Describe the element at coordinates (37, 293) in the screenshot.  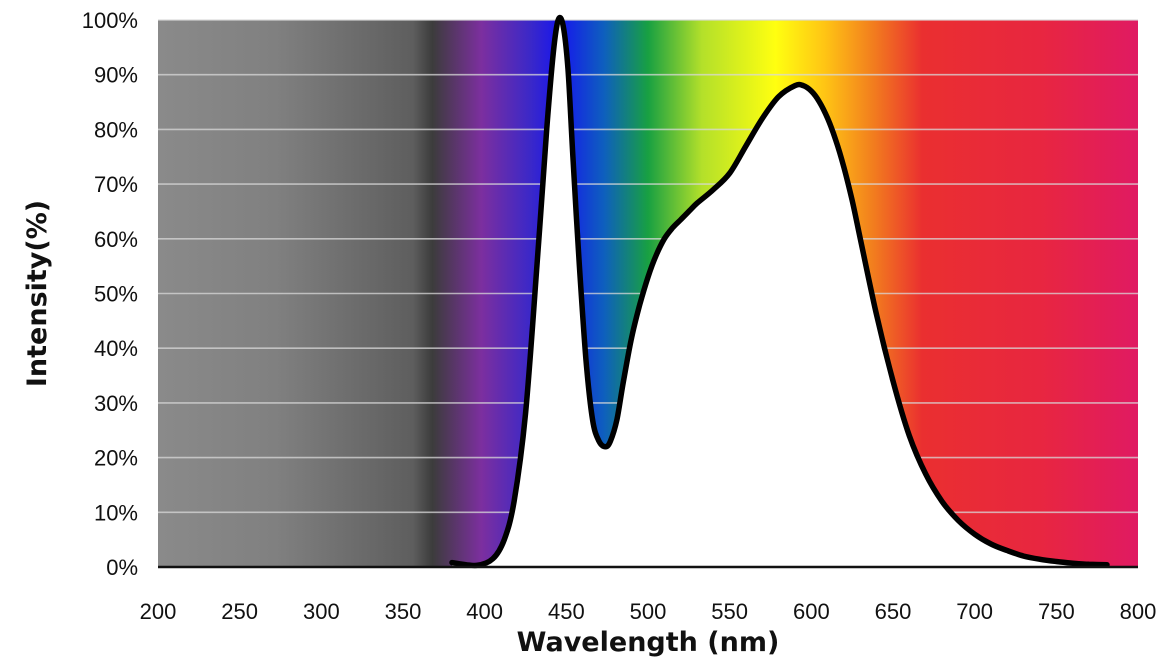
I see `y-axis-title: Intensity(%)` at that location.